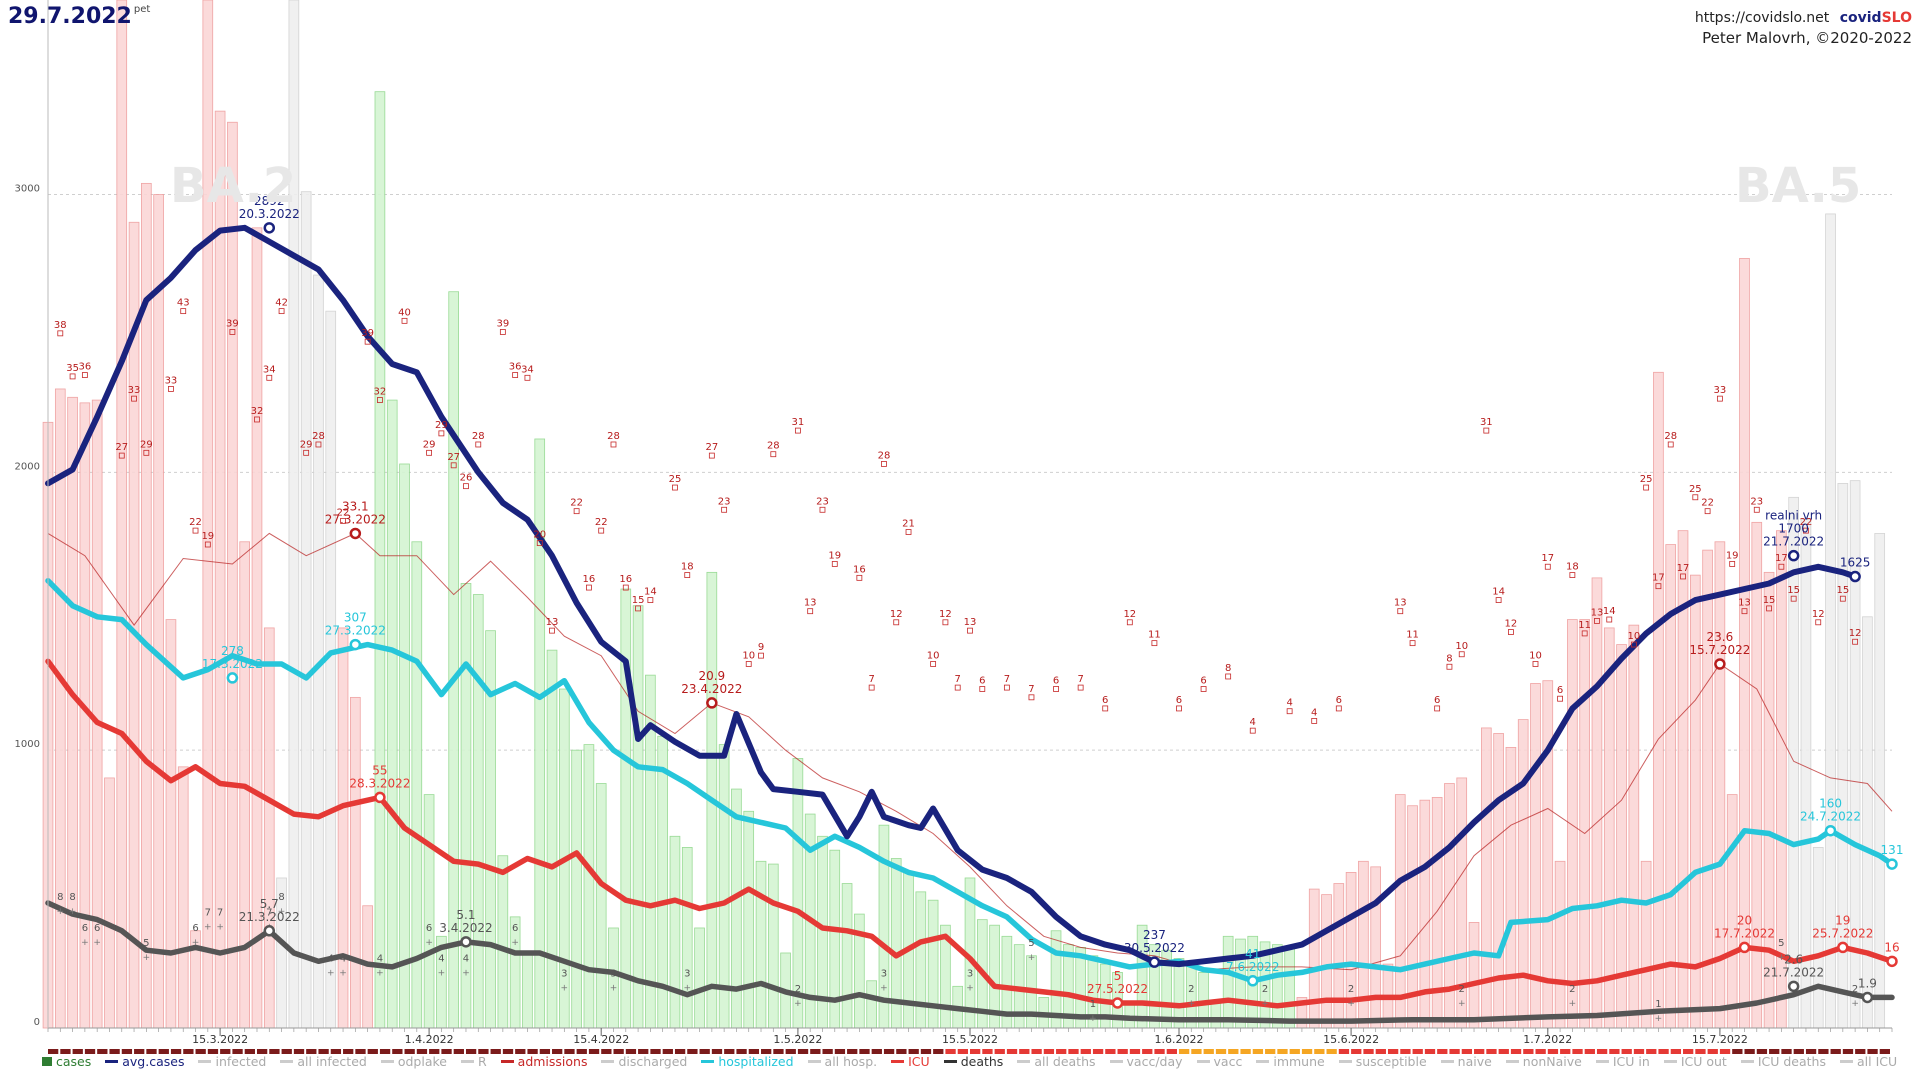 The height and width of the screenshot is (1080, 1920). What do you see at coordinates (919, 1061) in the screenshot?
I see `legend-label: ICU` at bounding box center [919, 1061].